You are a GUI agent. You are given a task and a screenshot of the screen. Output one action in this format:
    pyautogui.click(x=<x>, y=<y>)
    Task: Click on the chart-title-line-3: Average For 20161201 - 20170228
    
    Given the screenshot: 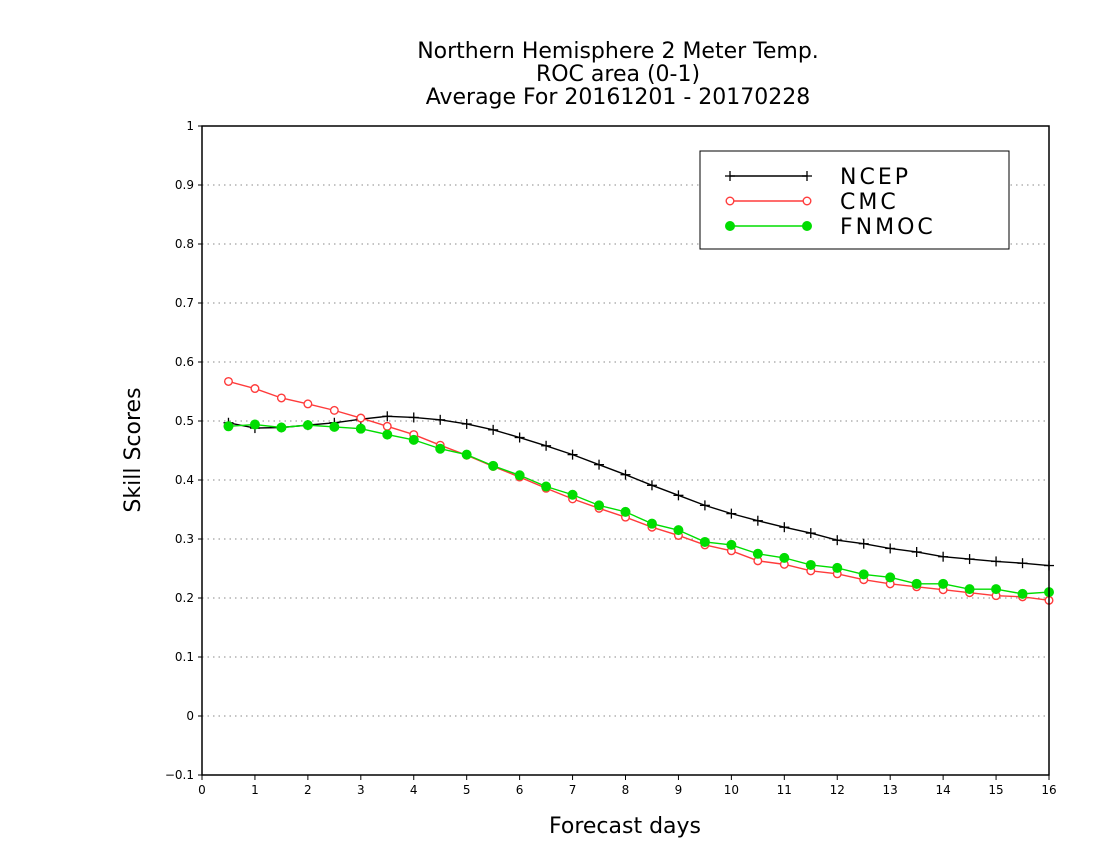 What is the action you would take?
    pyautogui.click(x=618, y=97)
    